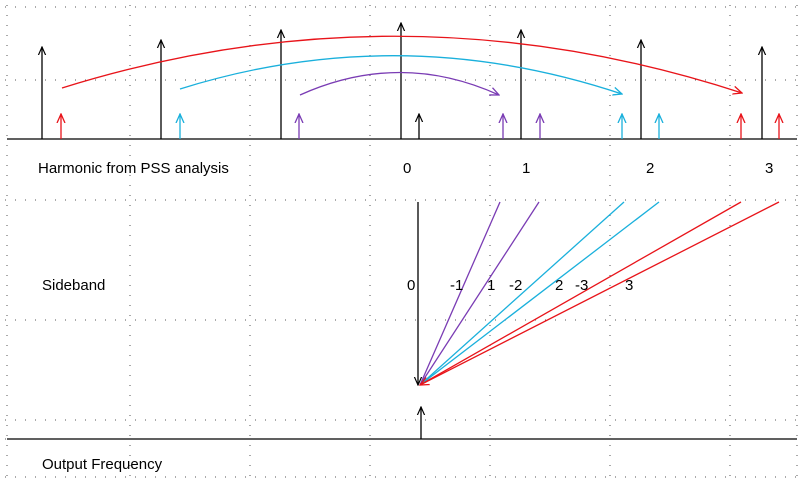  What do you see at coordinates (456, 285) in the screenshot?
I see `sideband-number: -1` at bounding box center [456, 285].